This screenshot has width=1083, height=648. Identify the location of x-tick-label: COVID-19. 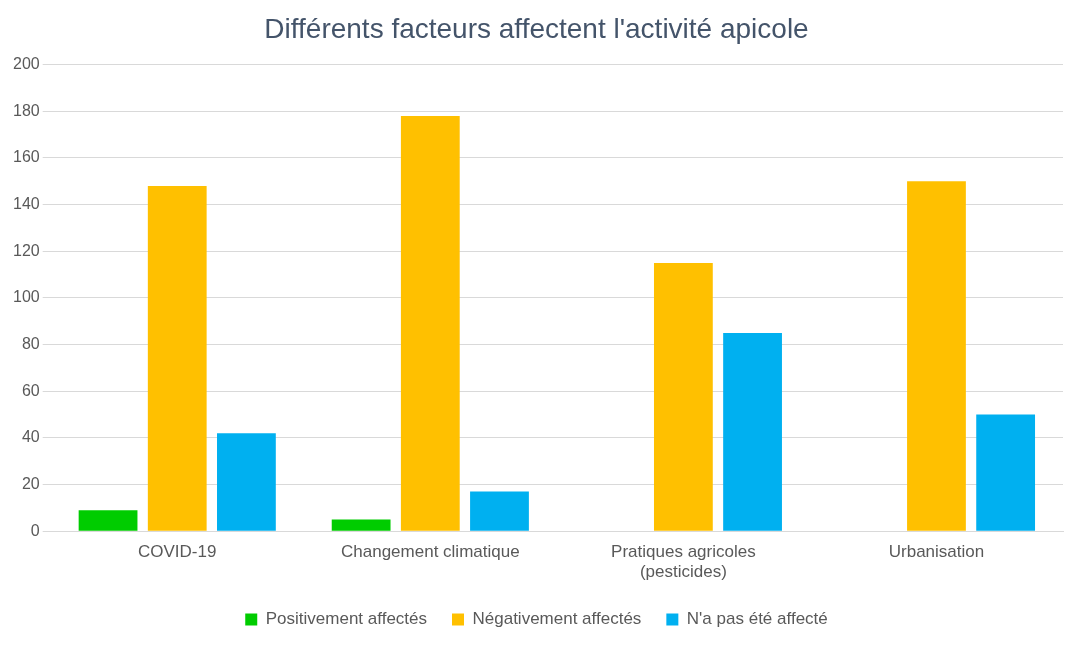
(177, 552).